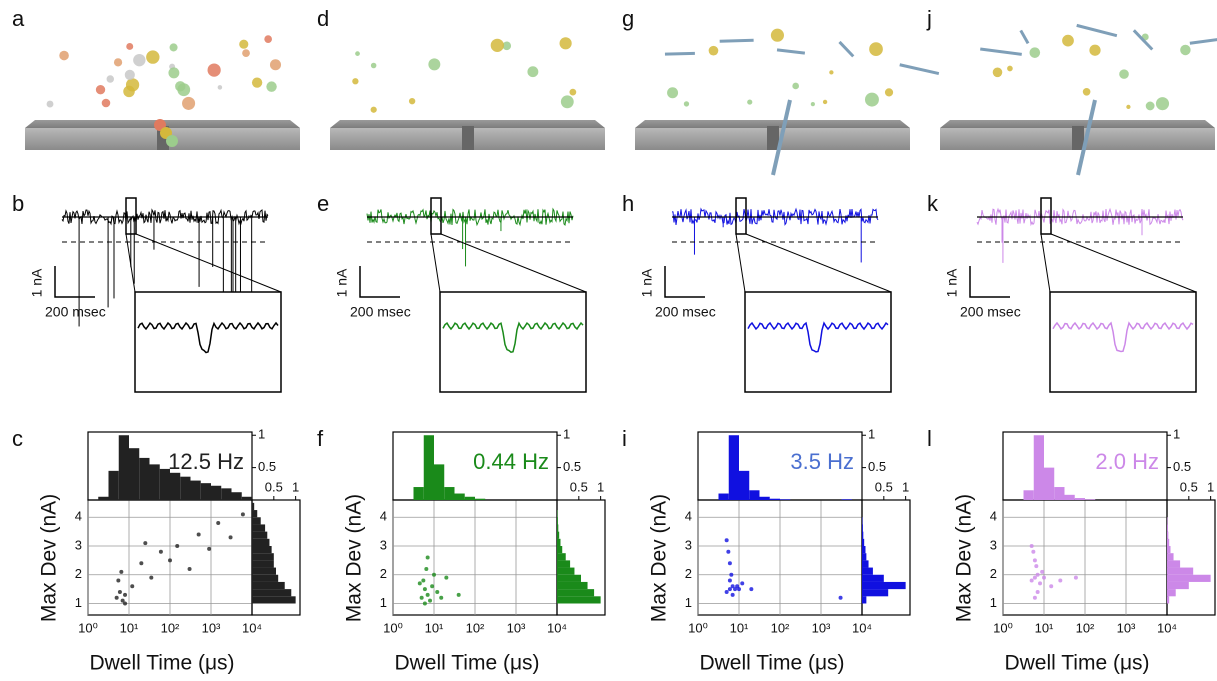 This screenshot has width=1217, height=681. What do you see at coordinates (466, 663) in the screenshot?
I see `x-axis-label: Dwell Time (μs)` at bounding box center [466, 663].